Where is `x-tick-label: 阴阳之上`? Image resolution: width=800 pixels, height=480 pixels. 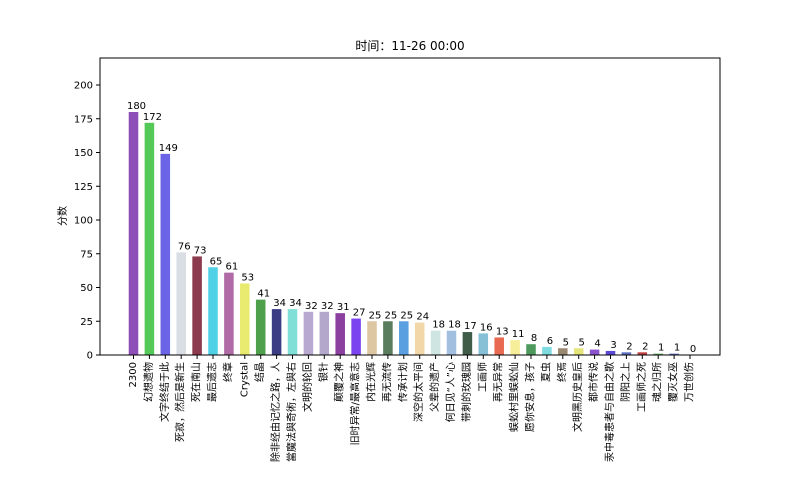 x-tick-label: 阴阳之上 is located at coordinates (625, 382).